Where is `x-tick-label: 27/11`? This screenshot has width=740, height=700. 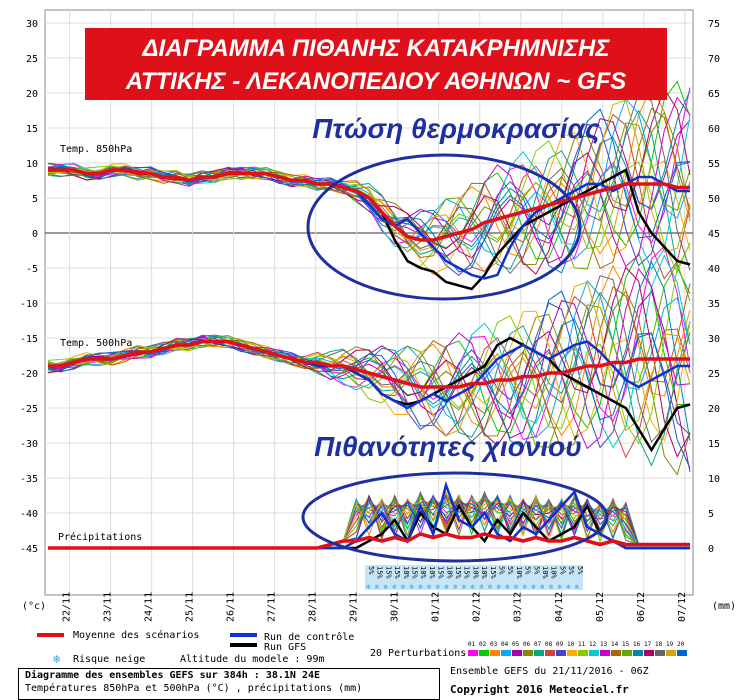 x-tick-label: 27/11 is located at coordinates (272, 607).